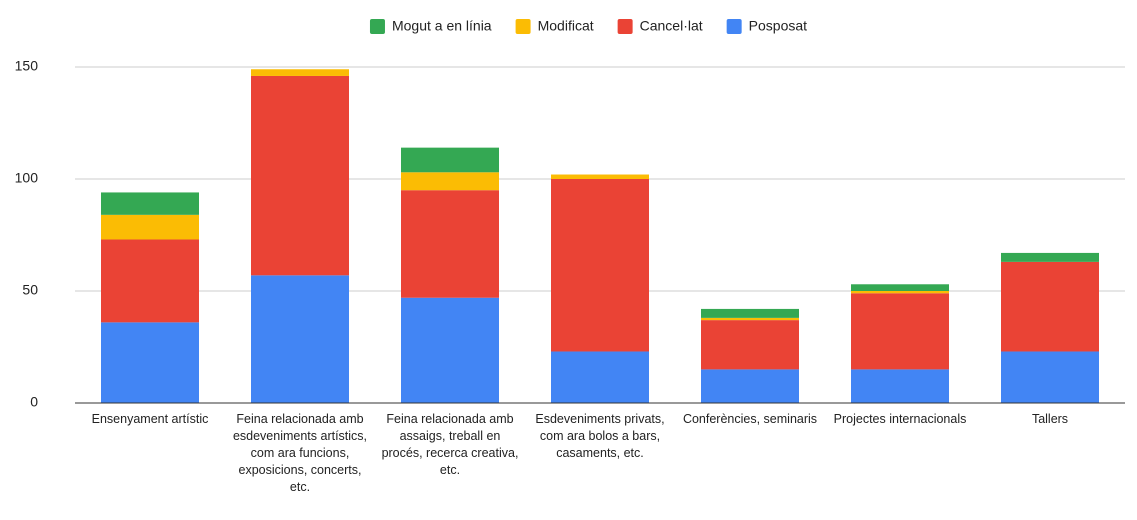 The width and height of the screenshot is (1137, 520). What do you see at coordinates (27, 66) in the screenshot?
I see `y-tick-label: 150` at bounding box center [27, 66].